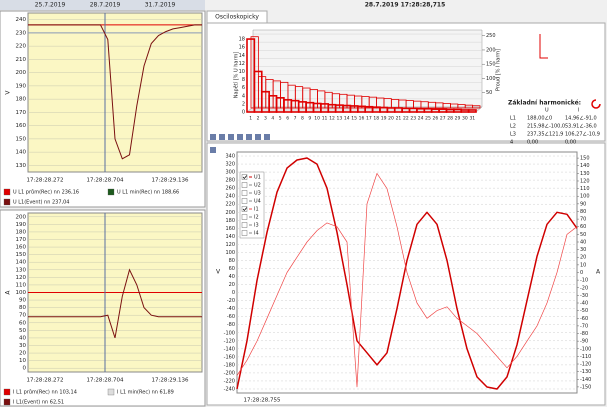 The height and width of the screenshot is (407, 607). I want to click on table-cell: 0,00, so click(570, 143).